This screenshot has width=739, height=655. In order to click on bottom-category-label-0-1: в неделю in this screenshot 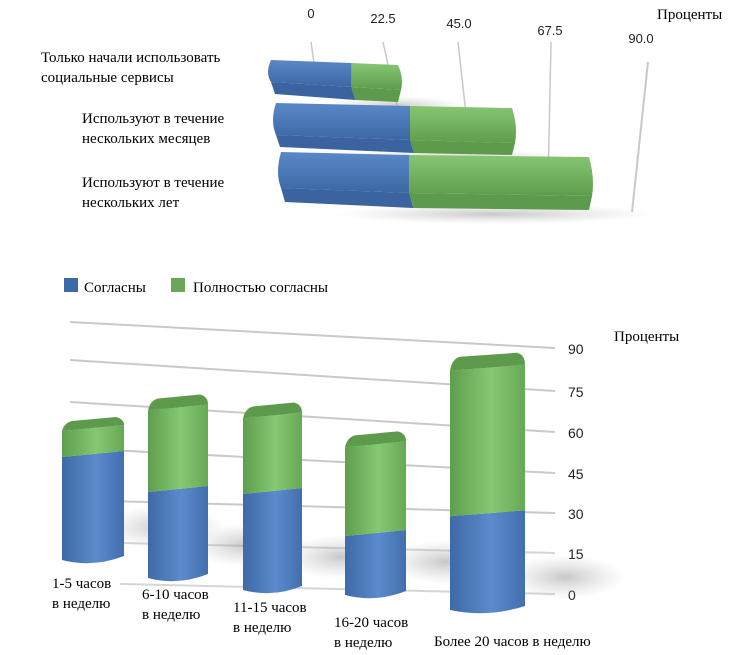, I will do `click(81, 604)`.